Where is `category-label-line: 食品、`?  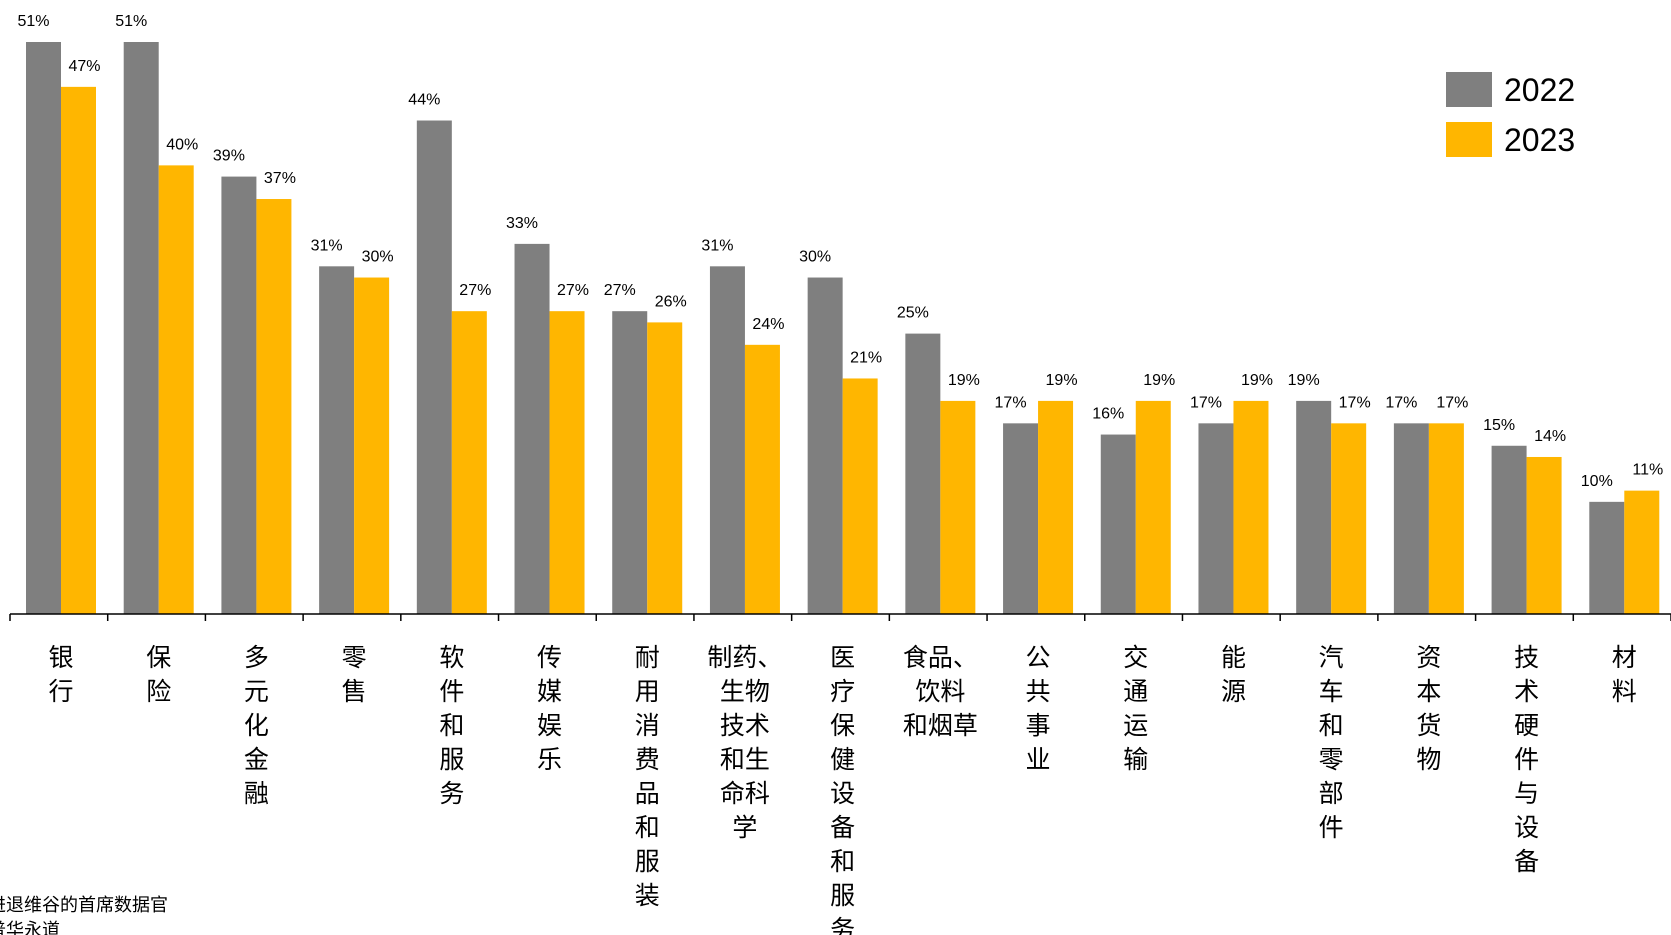
category-label-line: 食品、 is located at coordinates (940, 657).